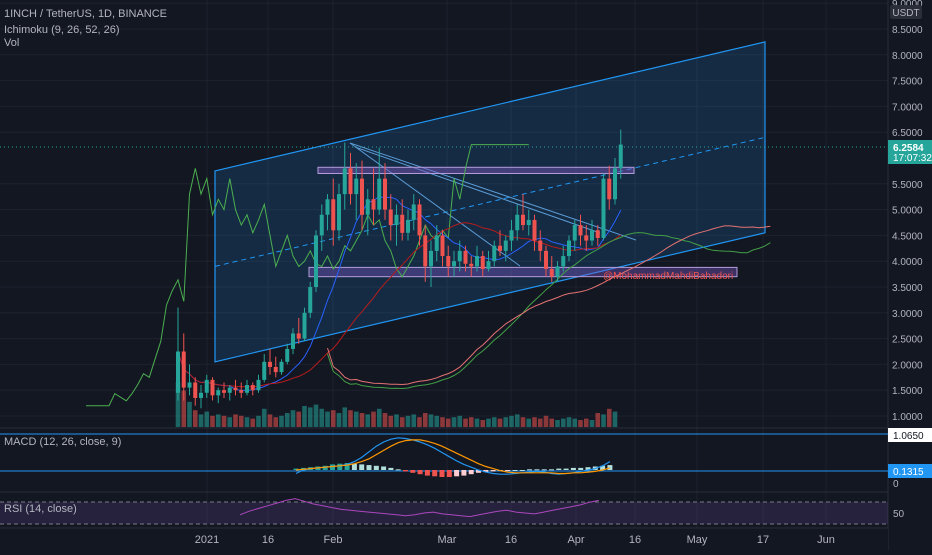  I want to click on currency-badge, so click(906, 12).